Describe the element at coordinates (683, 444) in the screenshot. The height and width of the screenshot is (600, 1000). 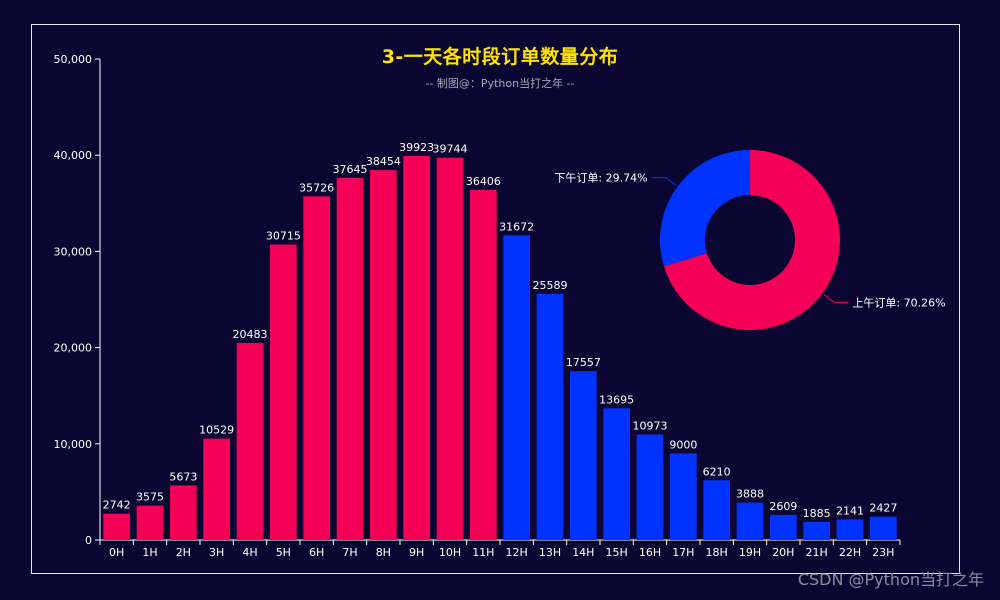
I see `bar-value-label: 9000` at that location.